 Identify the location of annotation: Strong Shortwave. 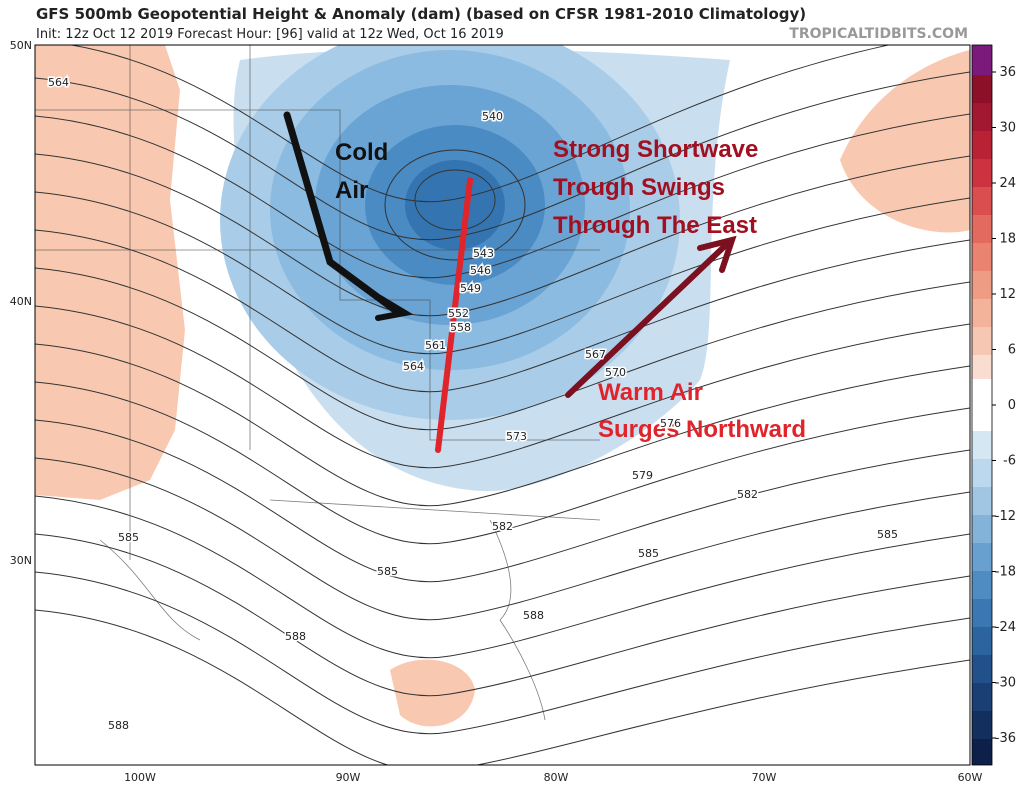
(655, 149).